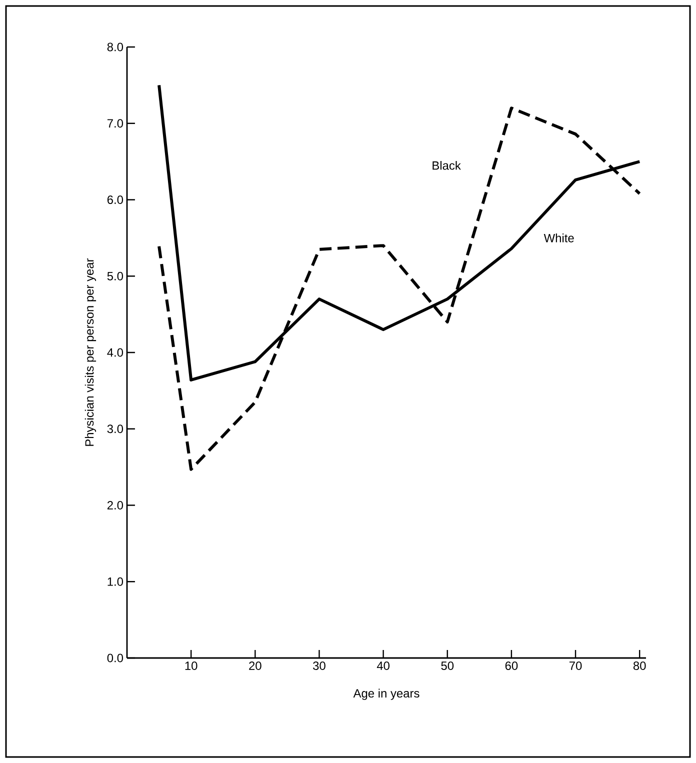 This screenshot has height=763, width=696. Describe the element at coordinates (115, 352) in the screenshot. I see `y-tick-label: 4.0` at that location.